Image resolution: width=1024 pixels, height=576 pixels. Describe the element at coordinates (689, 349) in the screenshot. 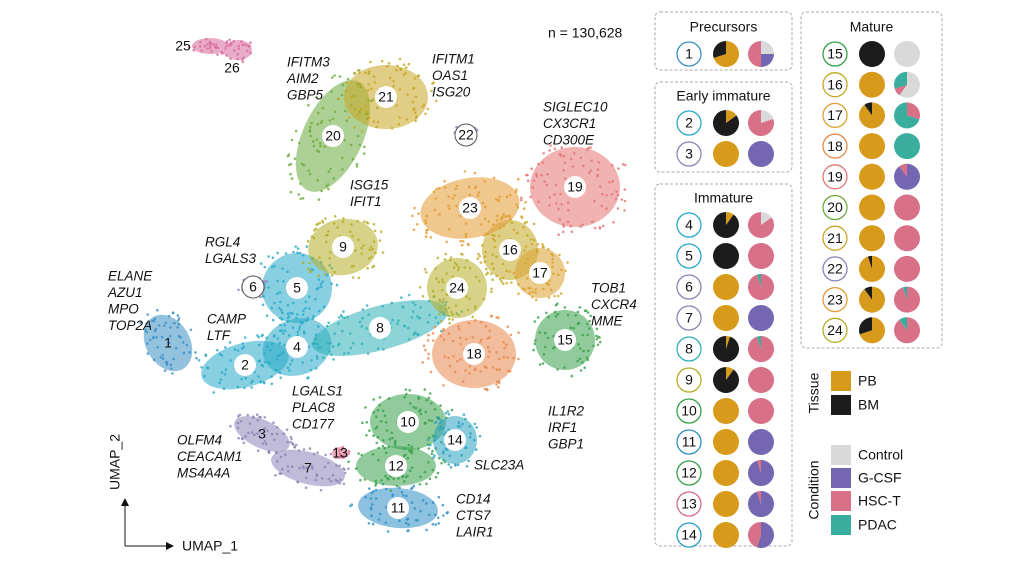

I see `cluster-label: 8` at that location.